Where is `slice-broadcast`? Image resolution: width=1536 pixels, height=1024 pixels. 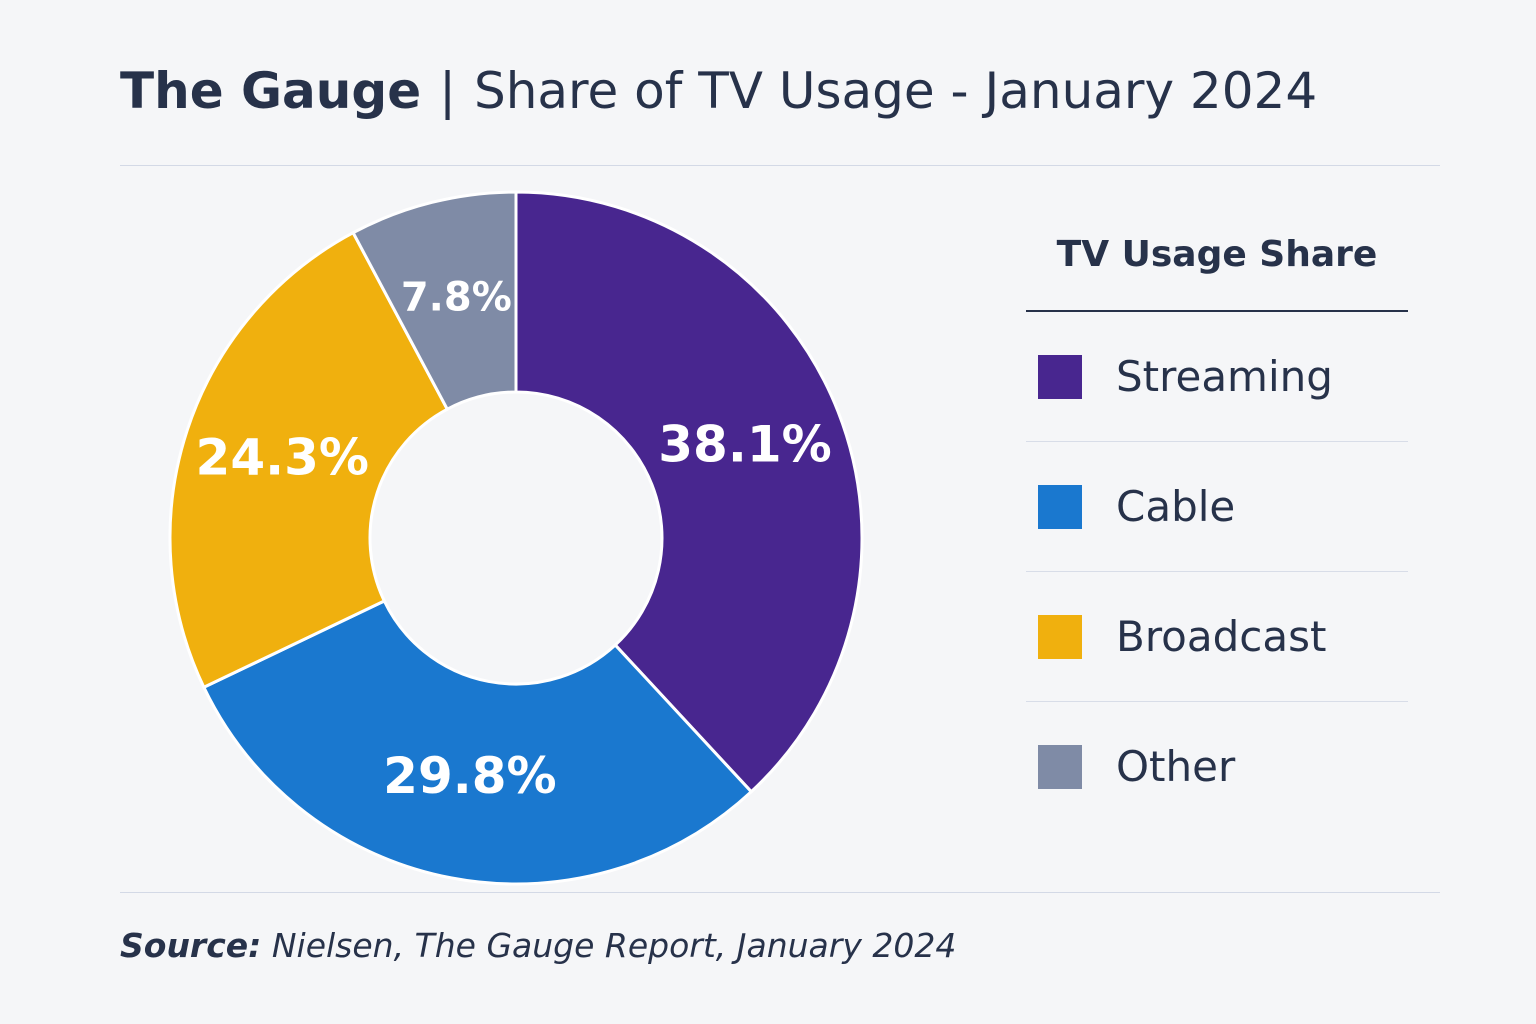 slice-broadcast is located at coordinates (309, 460).